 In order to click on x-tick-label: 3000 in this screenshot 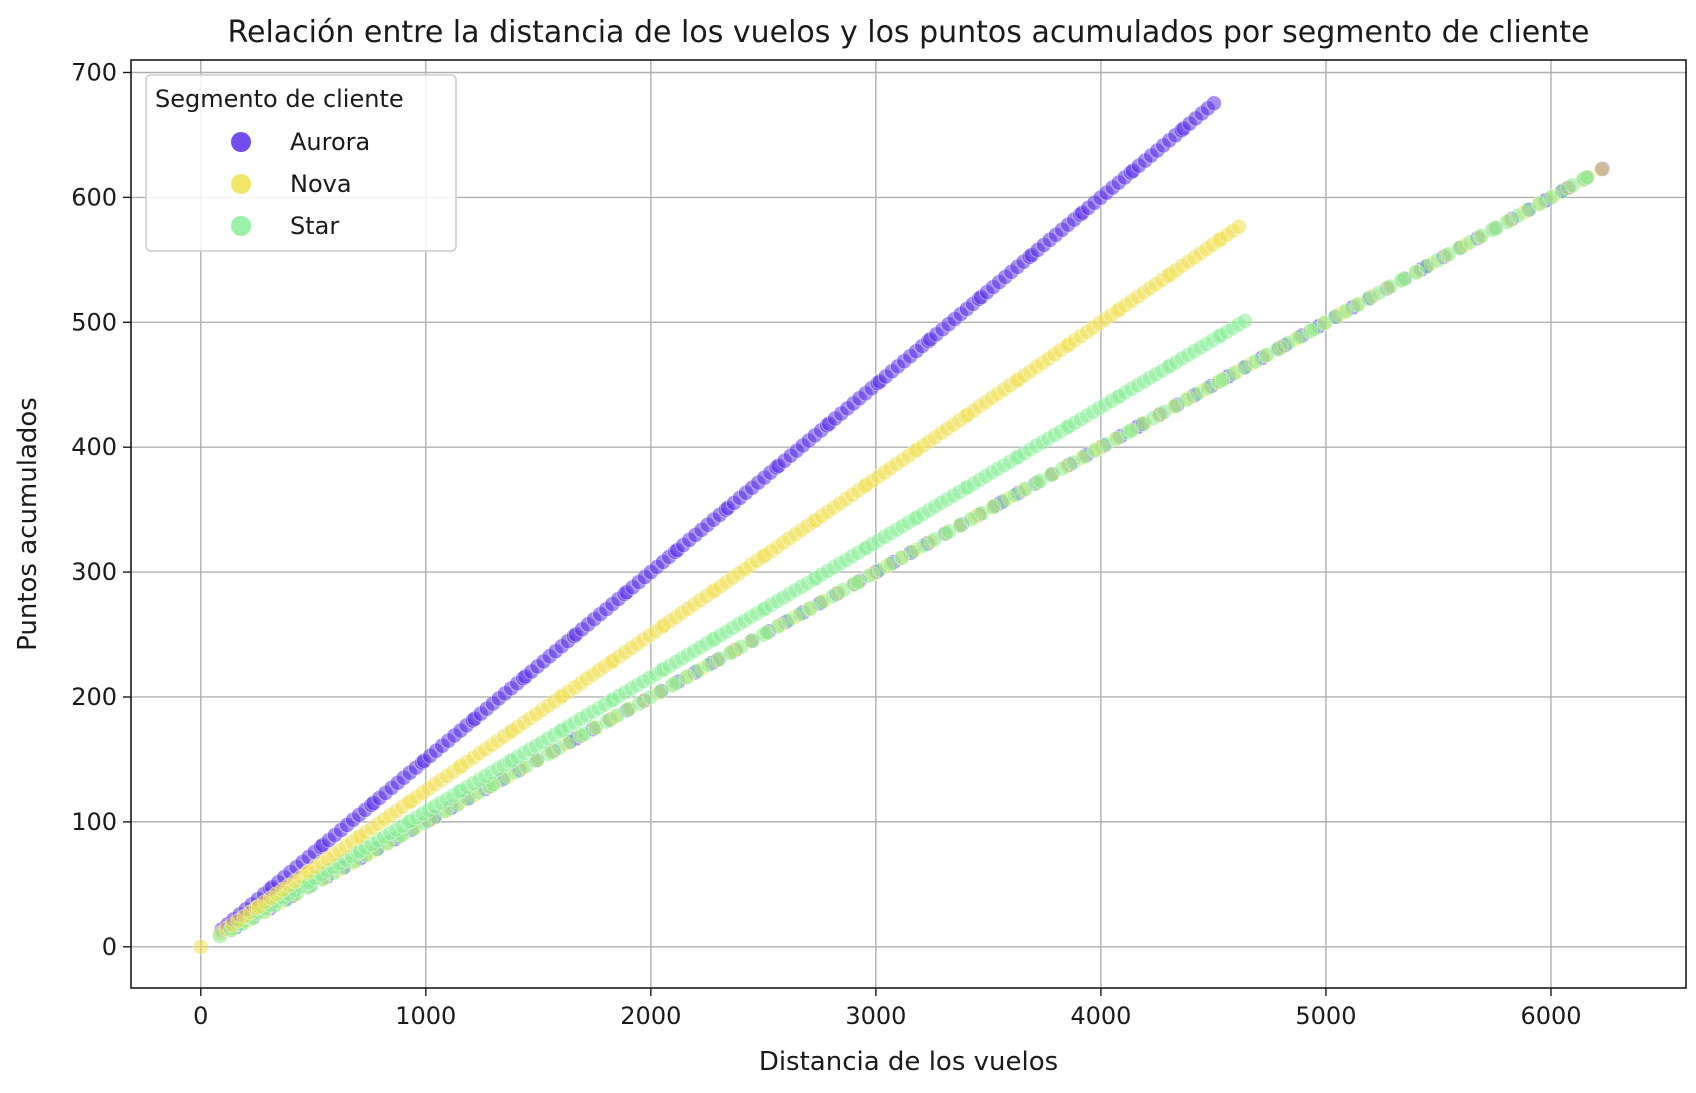, I will do `click(875, 1016)`.